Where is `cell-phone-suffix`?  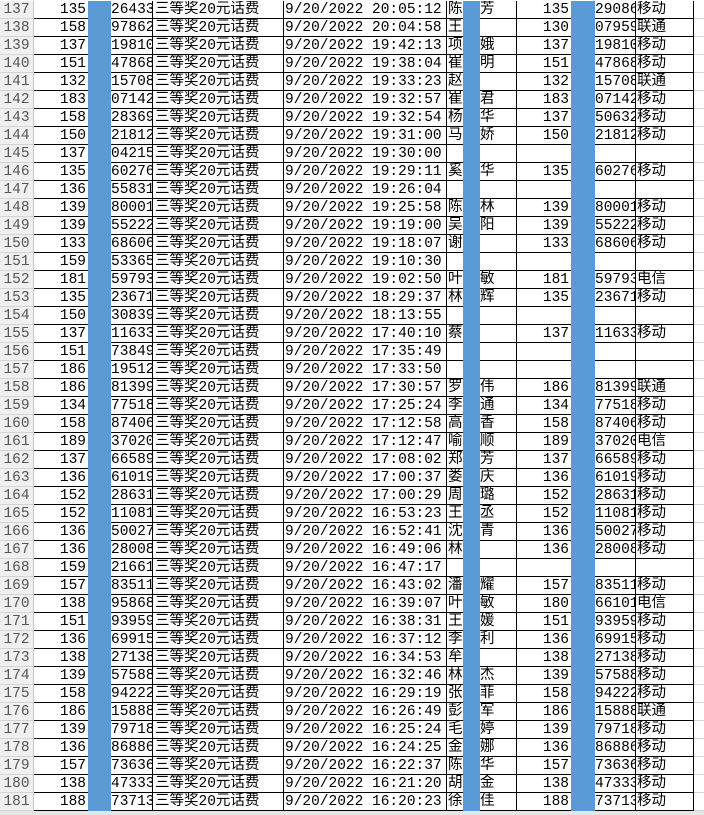
cell-phone-suffix is located at coordinates (615, 190).